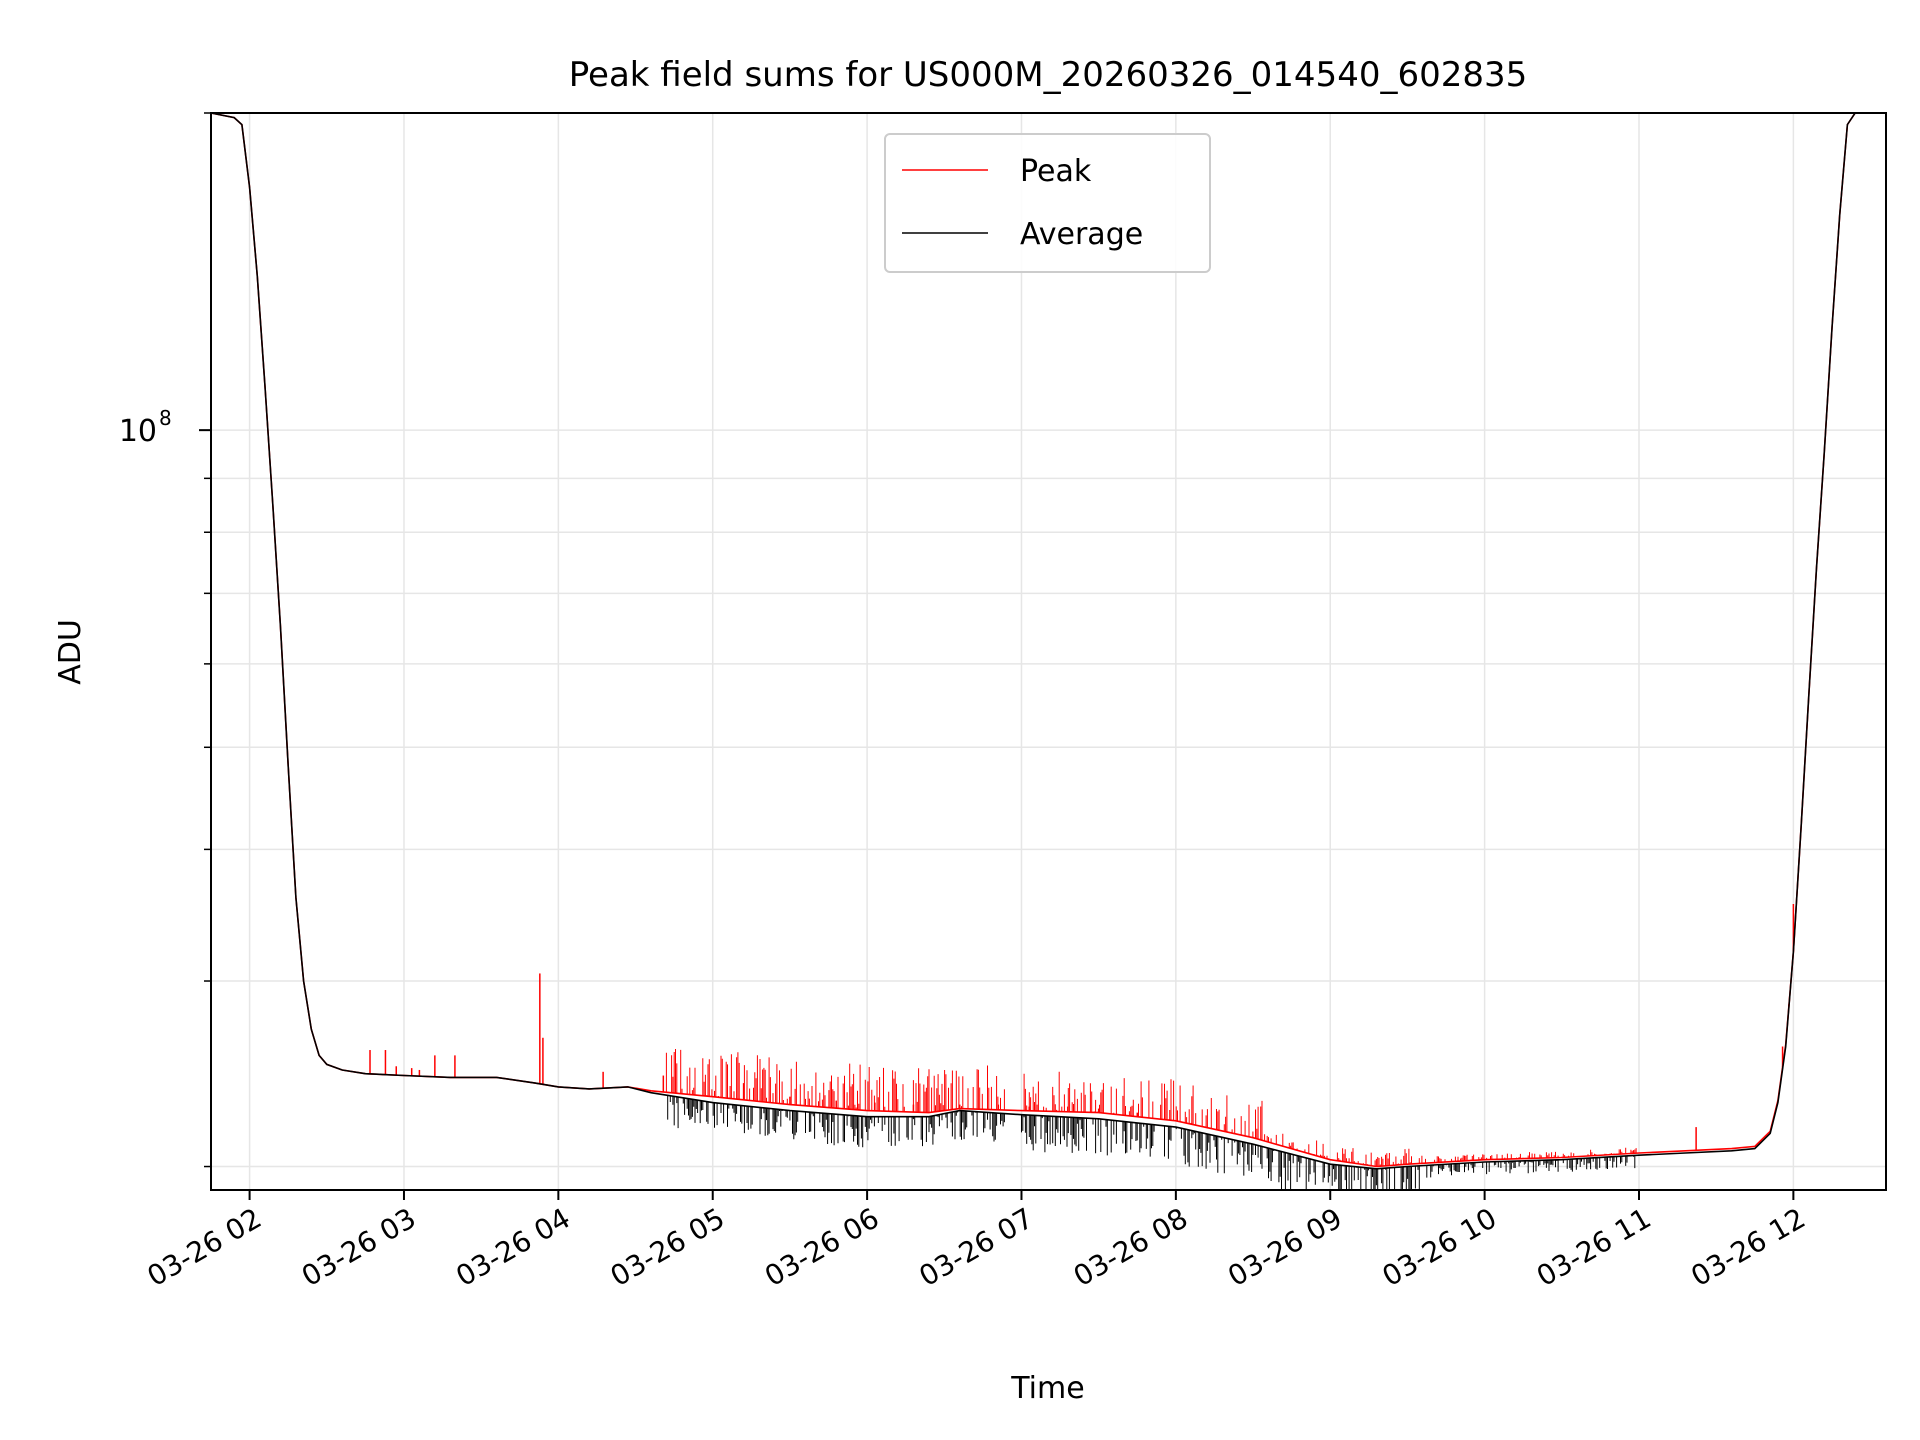  I want to click on x-axis-label: Time, so click(1047, 1388).